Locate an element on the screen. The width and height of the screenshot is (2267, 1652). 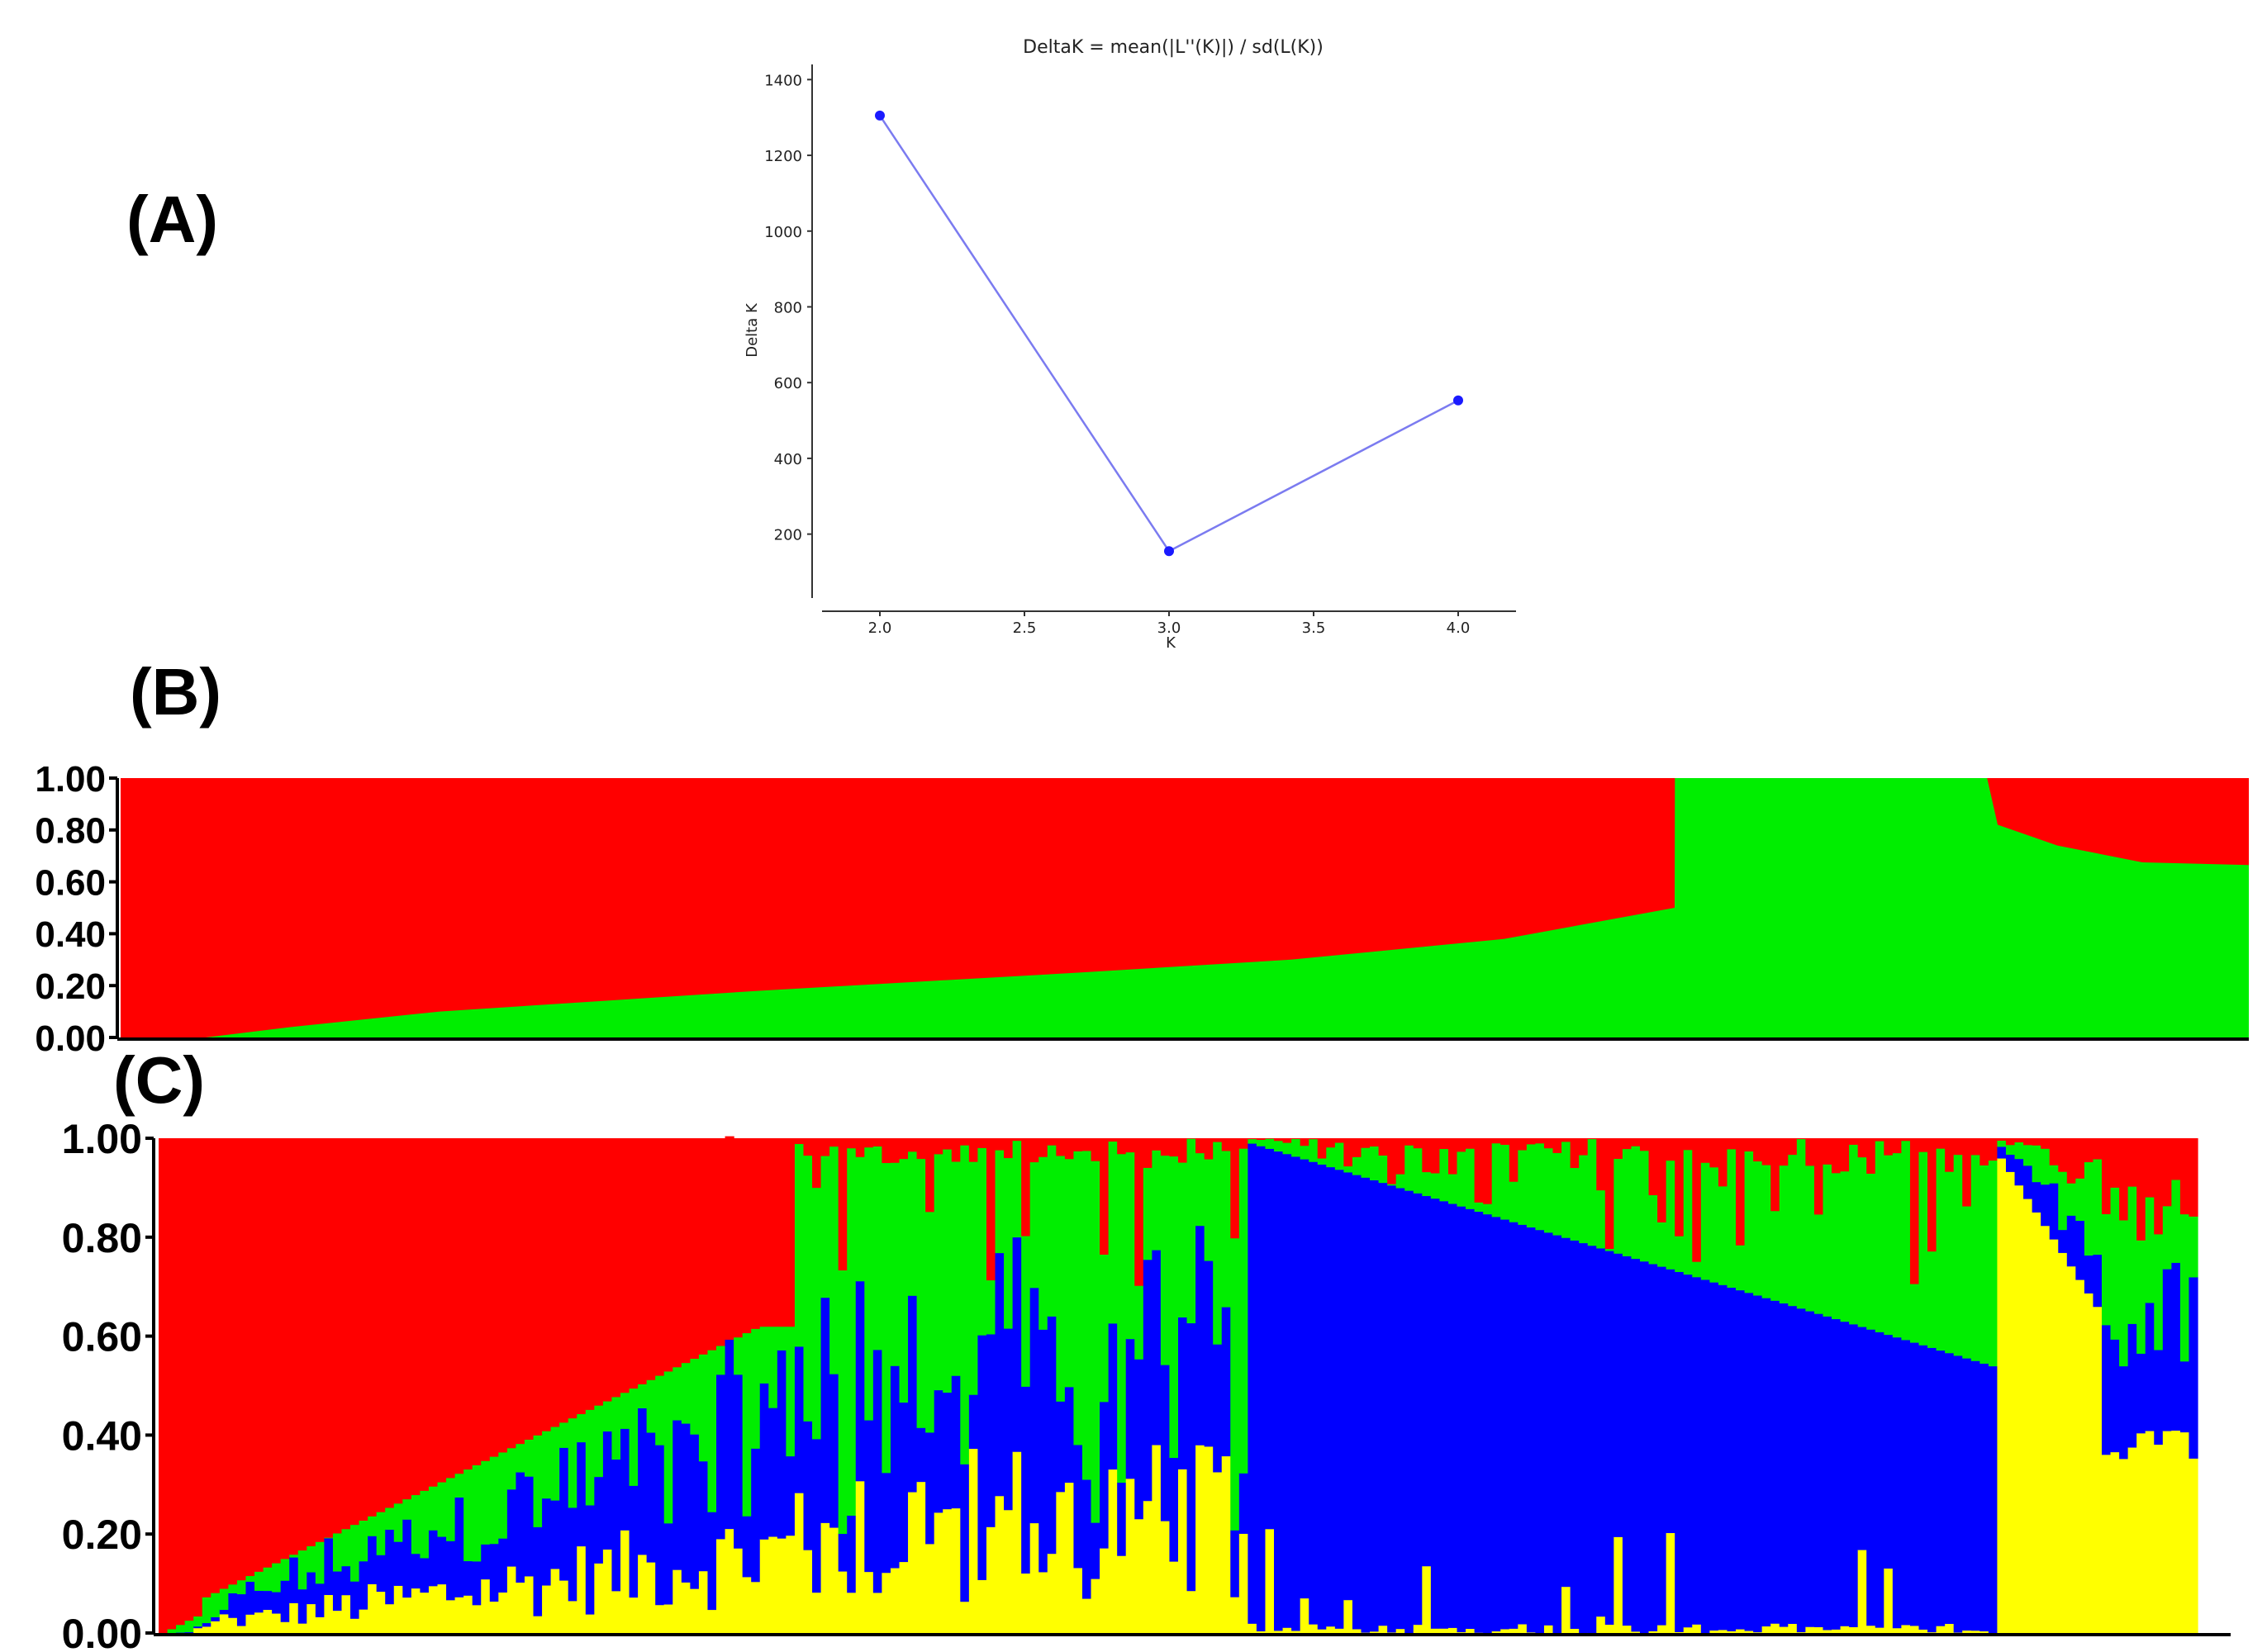
chart-c-ytick-label: 0.40 is located at coordinates (102, 1435).